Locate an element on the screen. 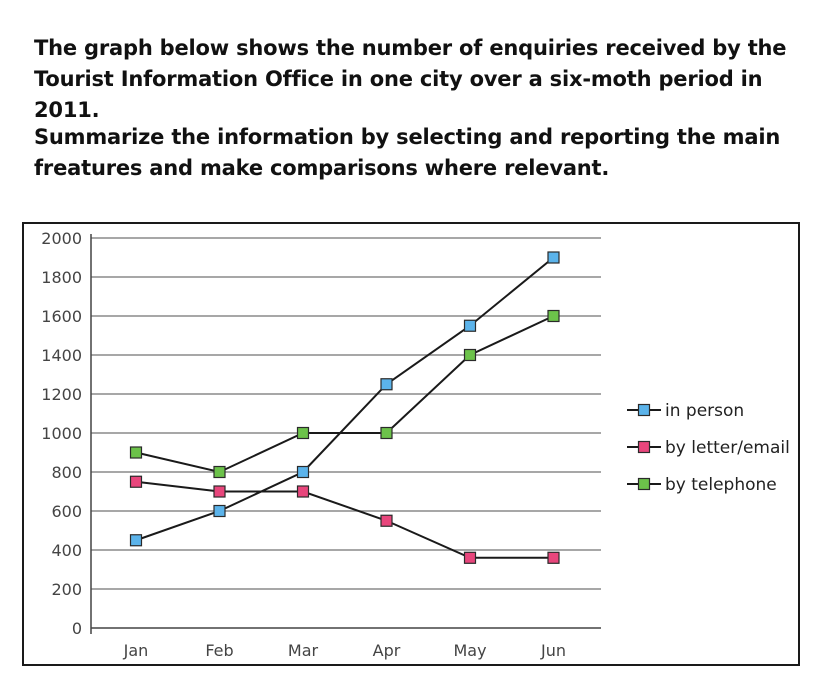 The image size is (824, 684). y-tick-label-2000: 2000 is located at coordinates (61, 238).